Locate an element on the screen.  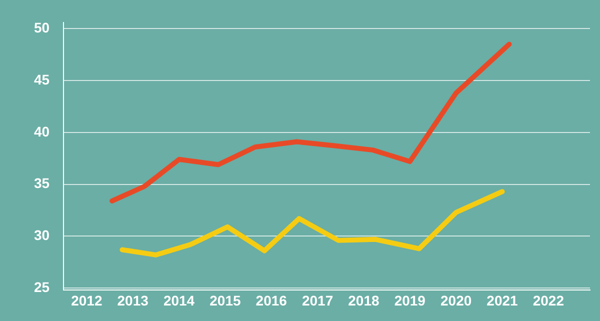
y-tick-label: 45 is located at coordinates (42, 79).